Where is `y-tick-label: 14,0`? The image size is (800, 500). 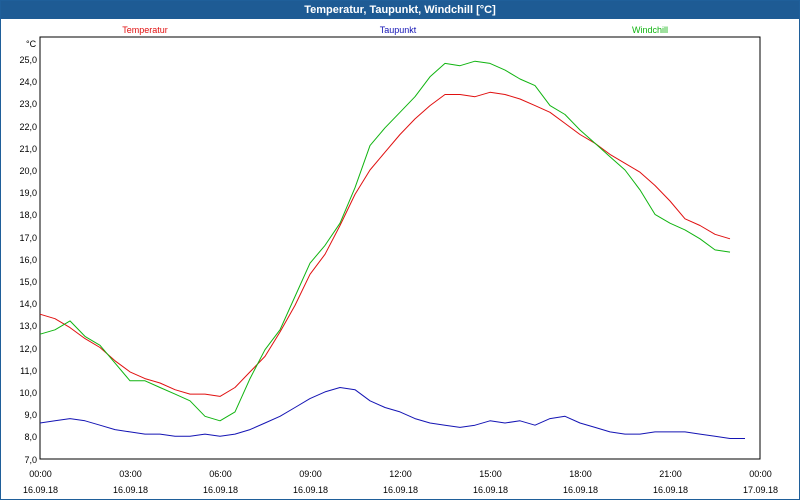 y-tick-label: 14,0 is located at coordinates (28, 304).